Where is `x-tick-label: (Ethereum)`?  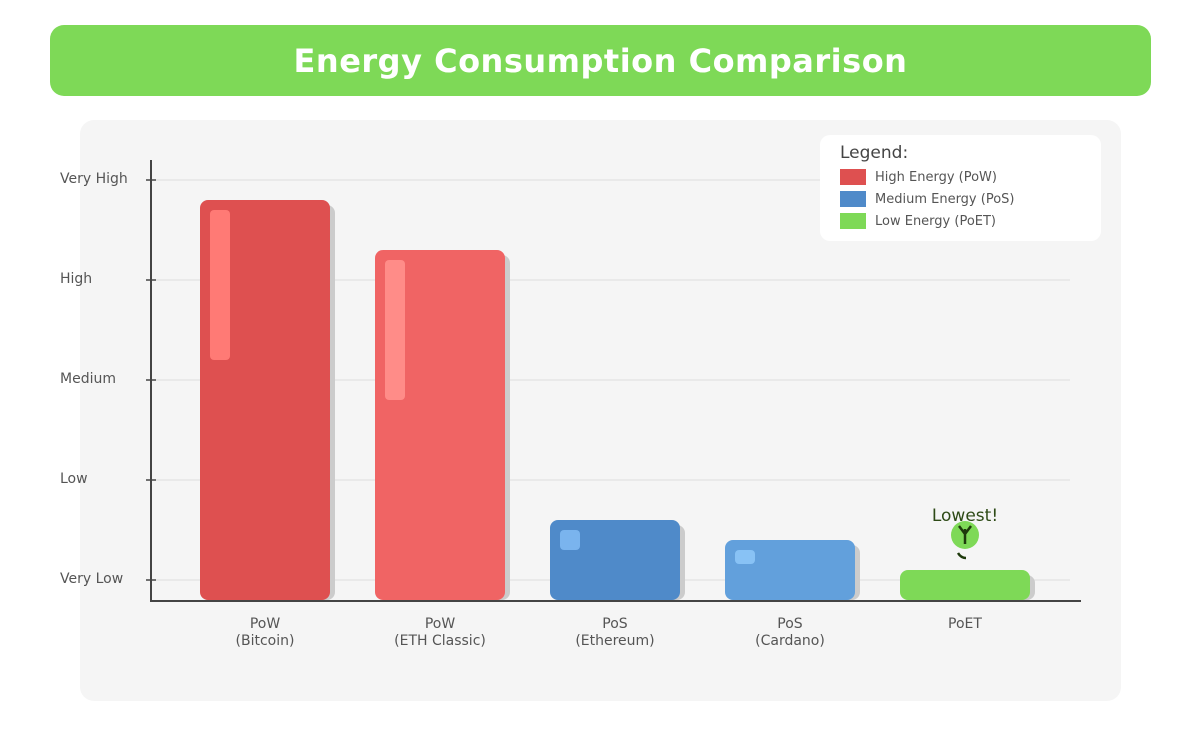
x-tick-label: (Ethereum) is located at coordinates (614, 641).